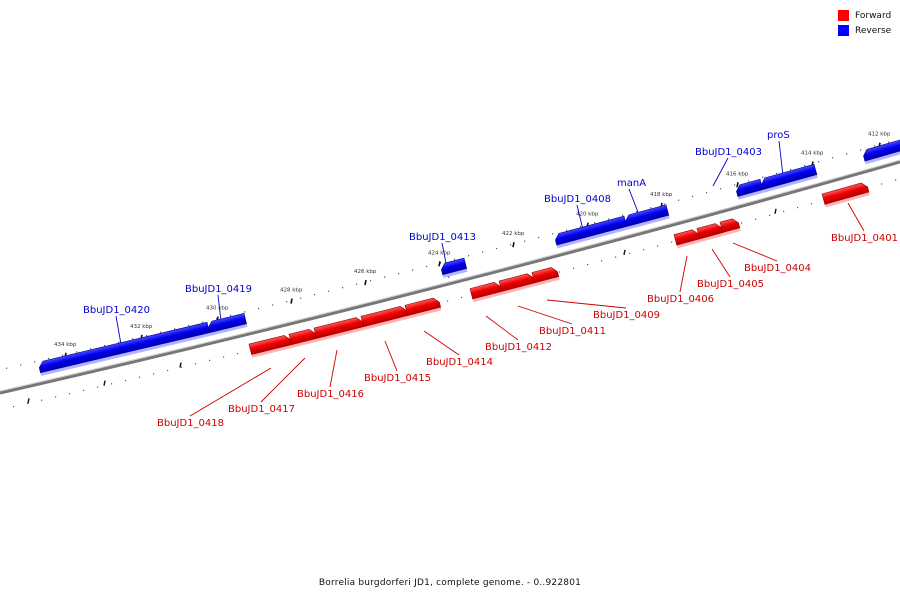 The height and width of the screenshot is (600, 900). I want to click on gene-label: BbuJD1_0401, so click(864, 238).